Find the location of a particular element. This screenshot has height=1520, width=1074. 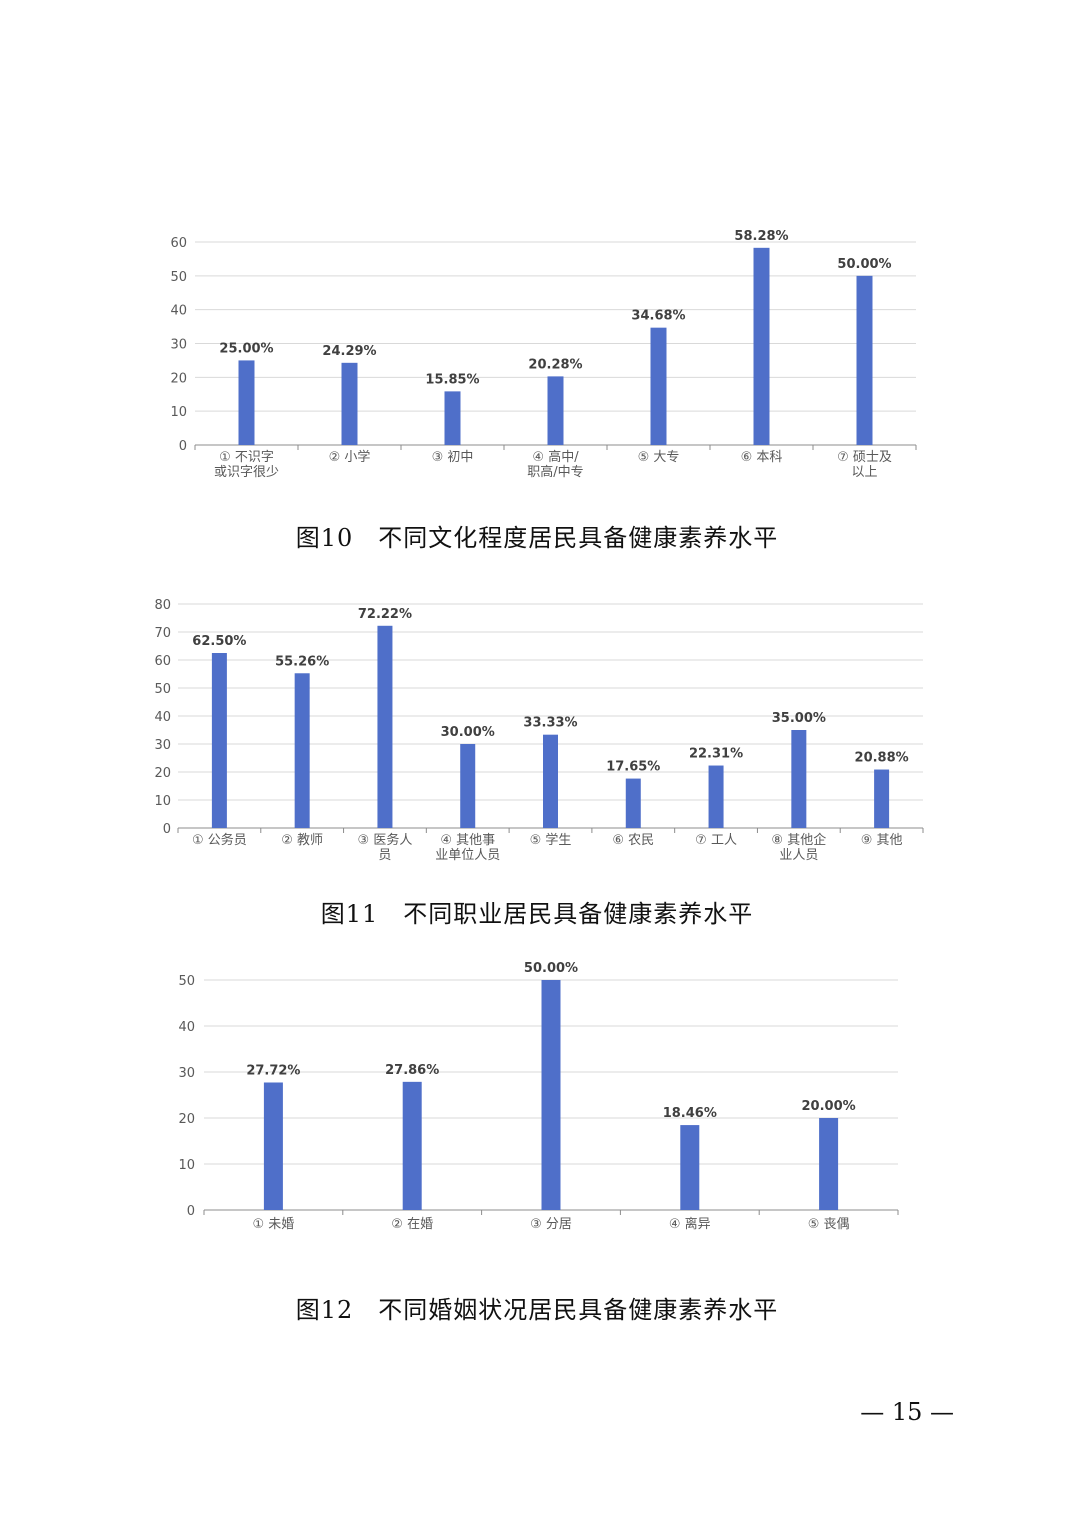

x-tick-label: ⑨ 其他 is located at coordinates (882, 840).